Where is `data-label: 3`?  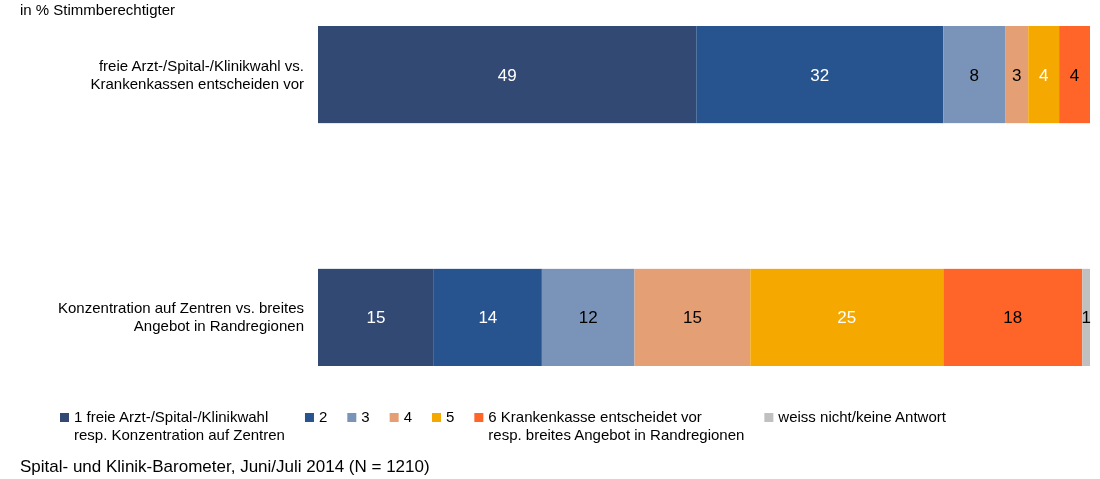 data-label: 3 is located at coordinates (1016, 75).